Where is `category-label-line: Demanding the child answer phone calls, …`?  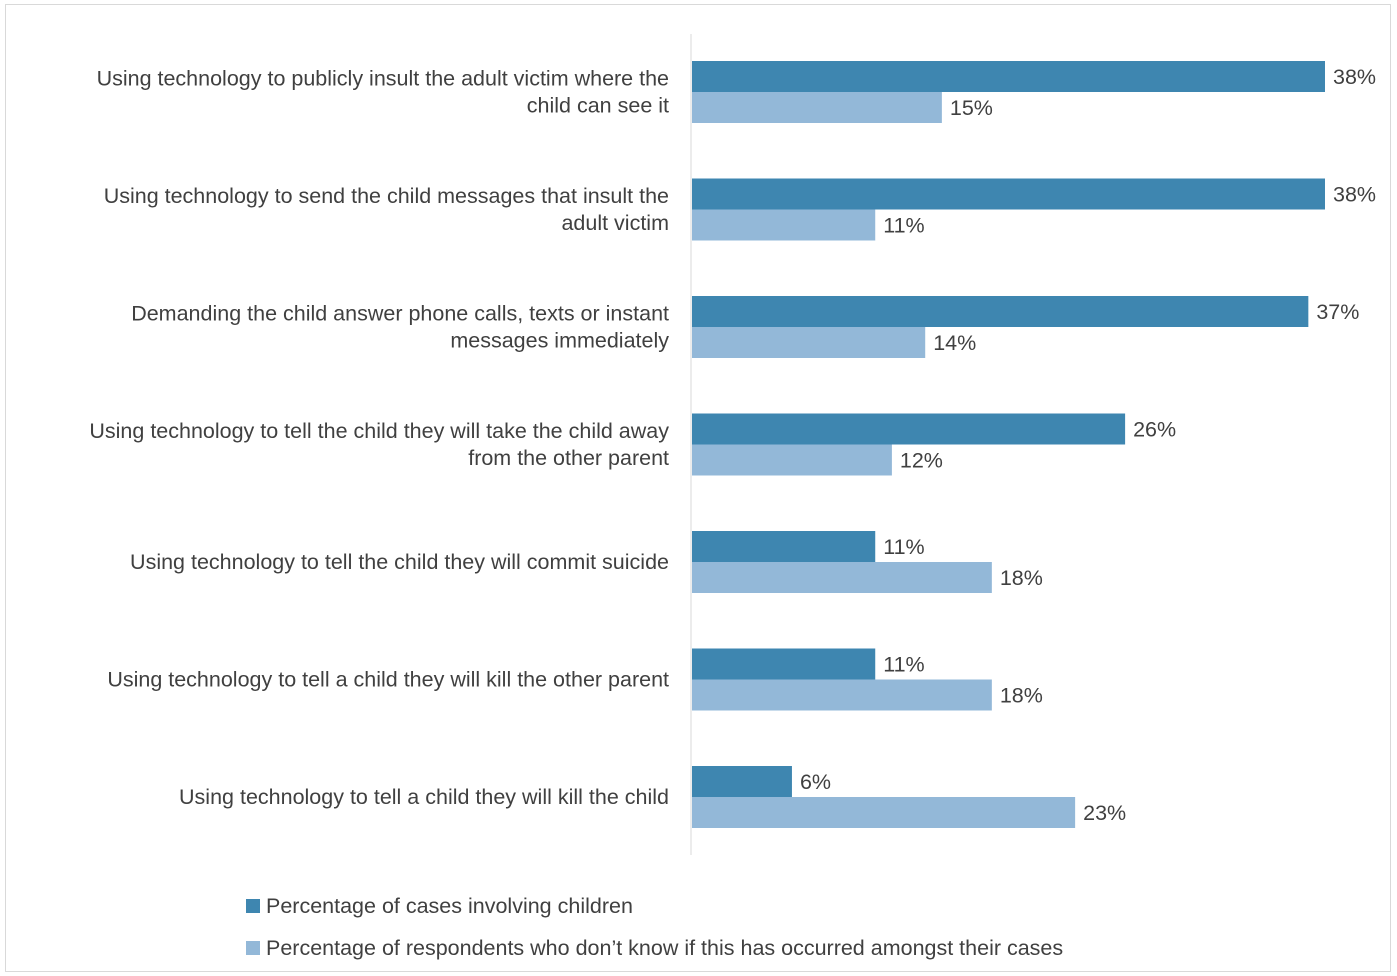
category-label-line: Demanding the child answer phone calls, … is located at coordinates (400, 314).